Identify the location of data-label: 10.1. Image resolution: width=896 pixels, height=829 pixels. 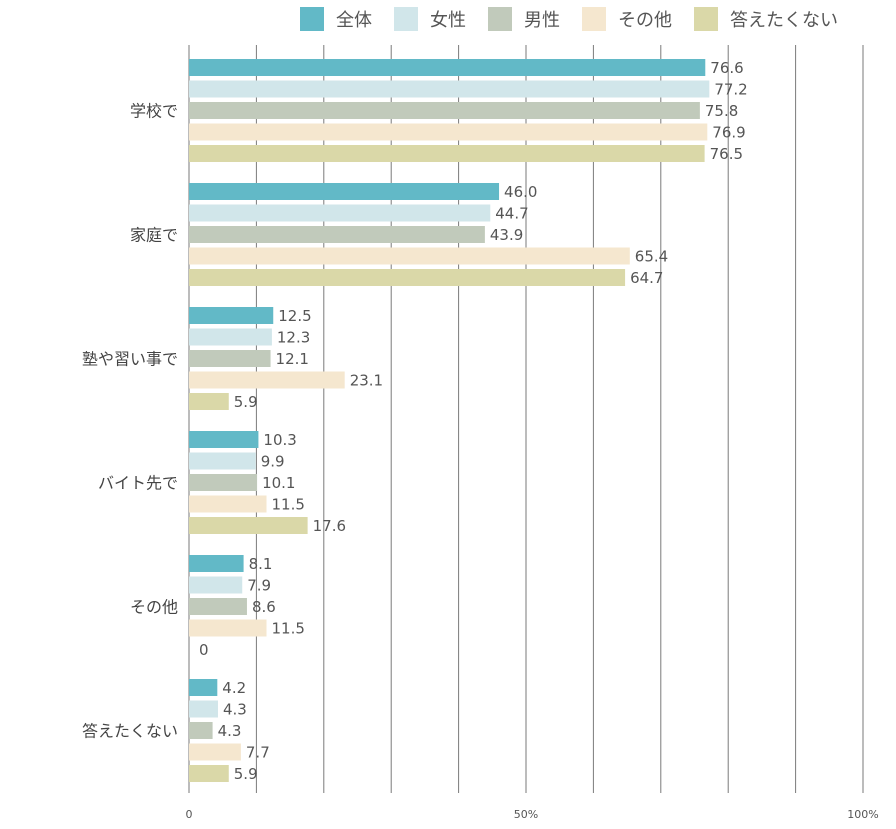
(278, 483).